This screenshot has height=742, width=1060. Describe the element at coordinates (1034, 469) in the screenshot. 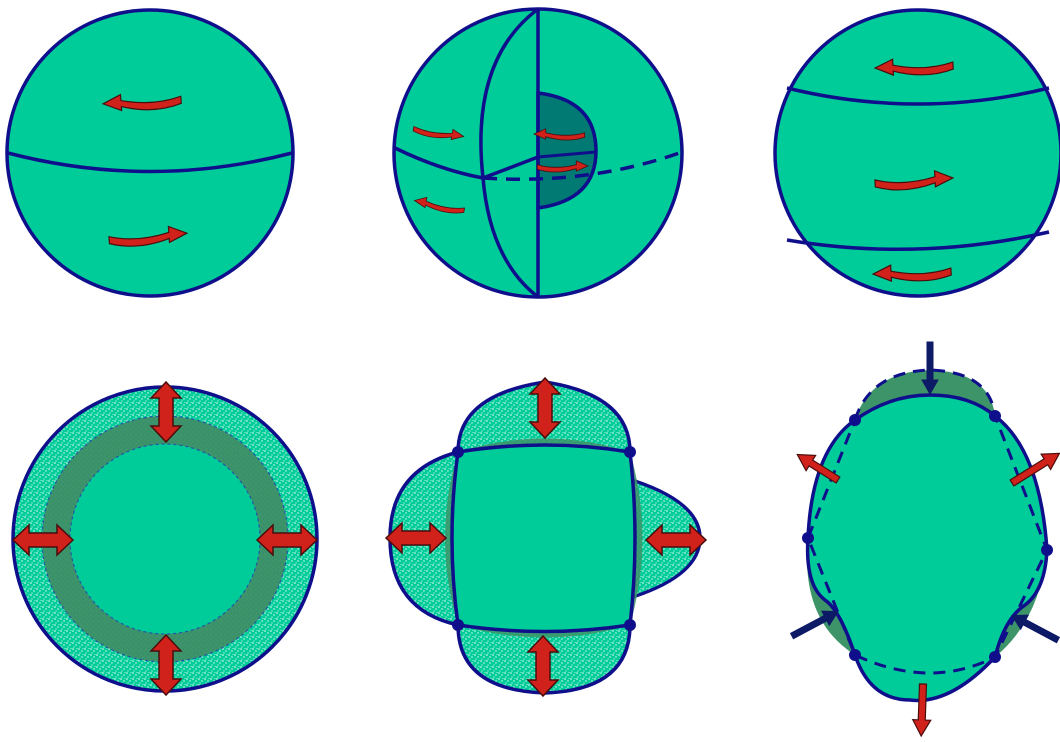

I see `red-arrow-upper-right` at that location.